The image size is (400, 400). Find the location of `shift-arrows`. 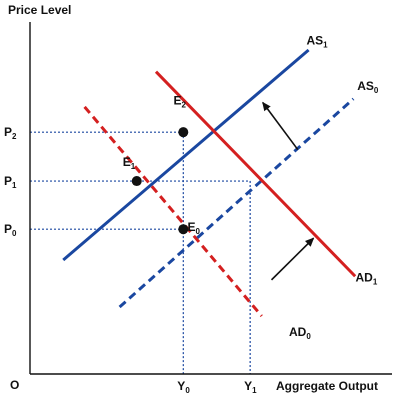

shift-arrows is located at coordinates (288, 191).